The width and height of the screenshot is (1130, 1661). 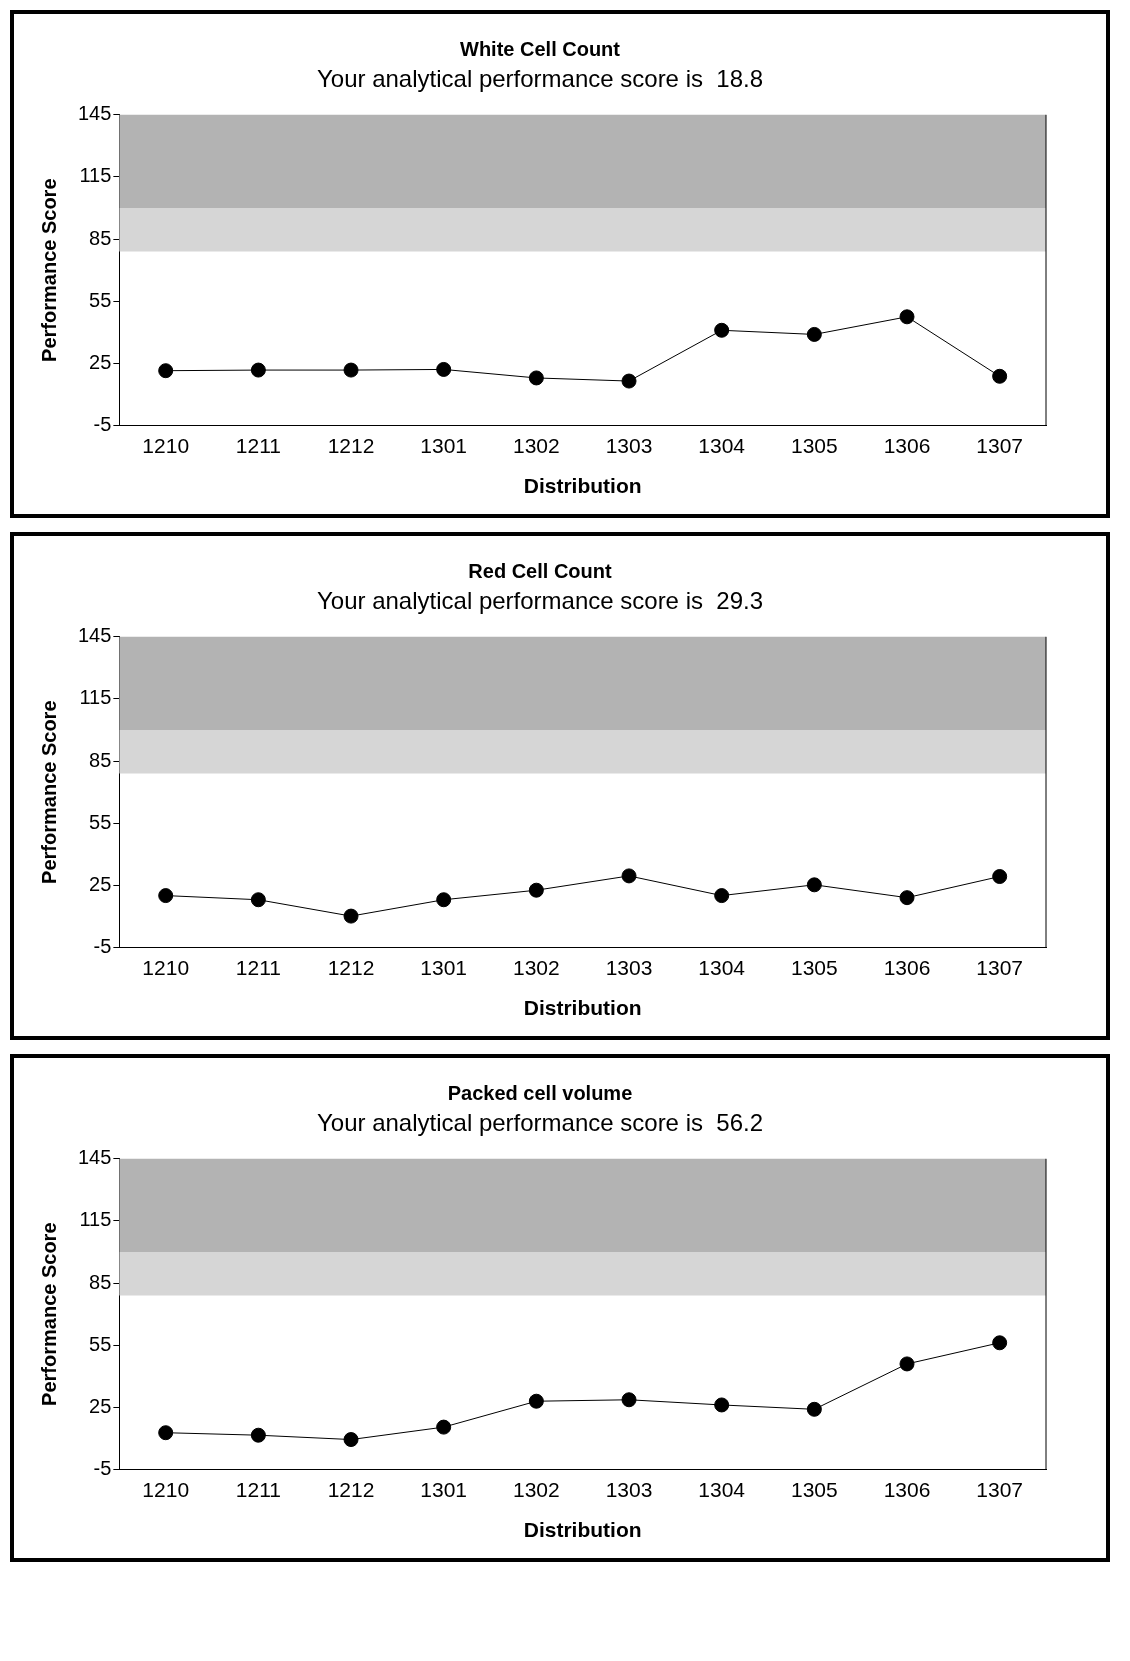 I want to click on chart-title: Red Cell Count, so click(x=540, y=570).